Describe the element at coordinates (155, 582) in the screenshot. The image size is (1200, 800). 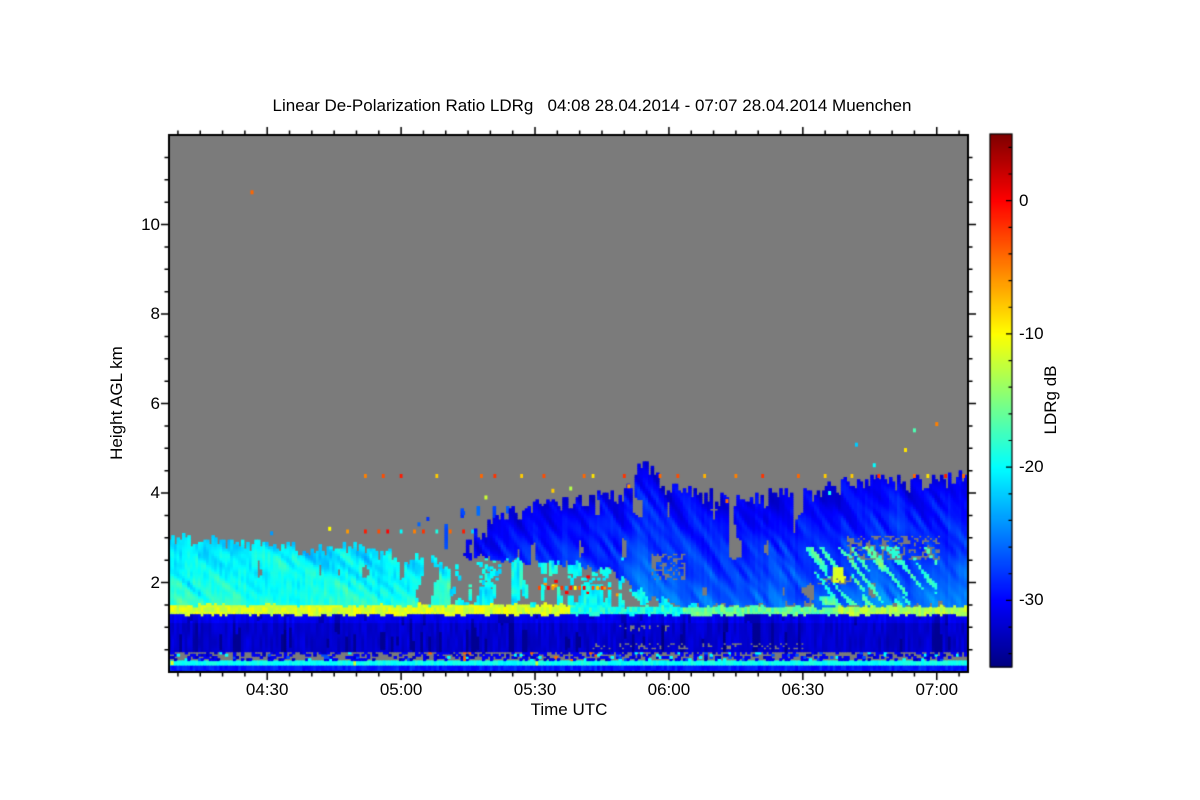
I see `y-tick-label: 2` at that location.